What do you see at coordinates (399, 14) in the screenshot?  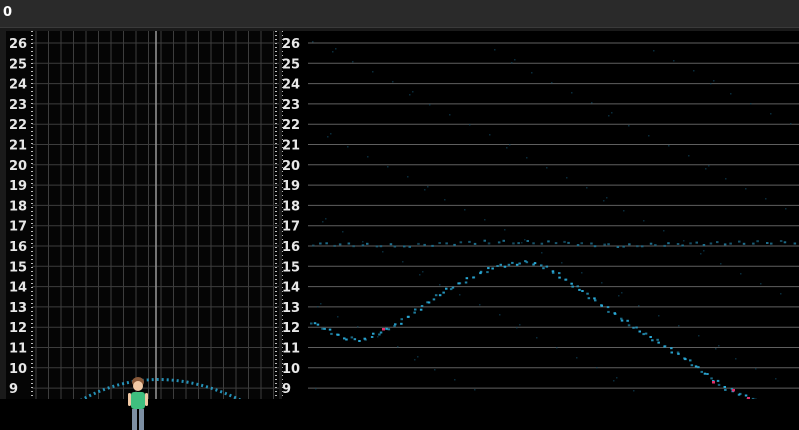 I see `title-bar: 0` at bounding box center [399, 14].